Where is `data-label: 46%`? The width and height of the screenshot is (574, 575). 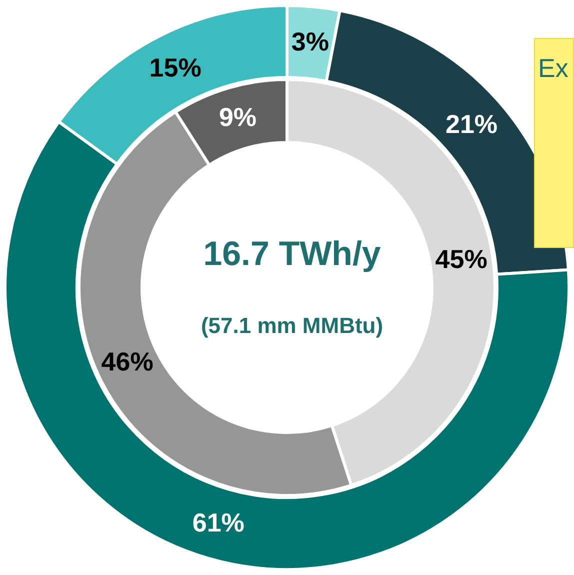 data-label: 46% is located at coordinates (127, 361).